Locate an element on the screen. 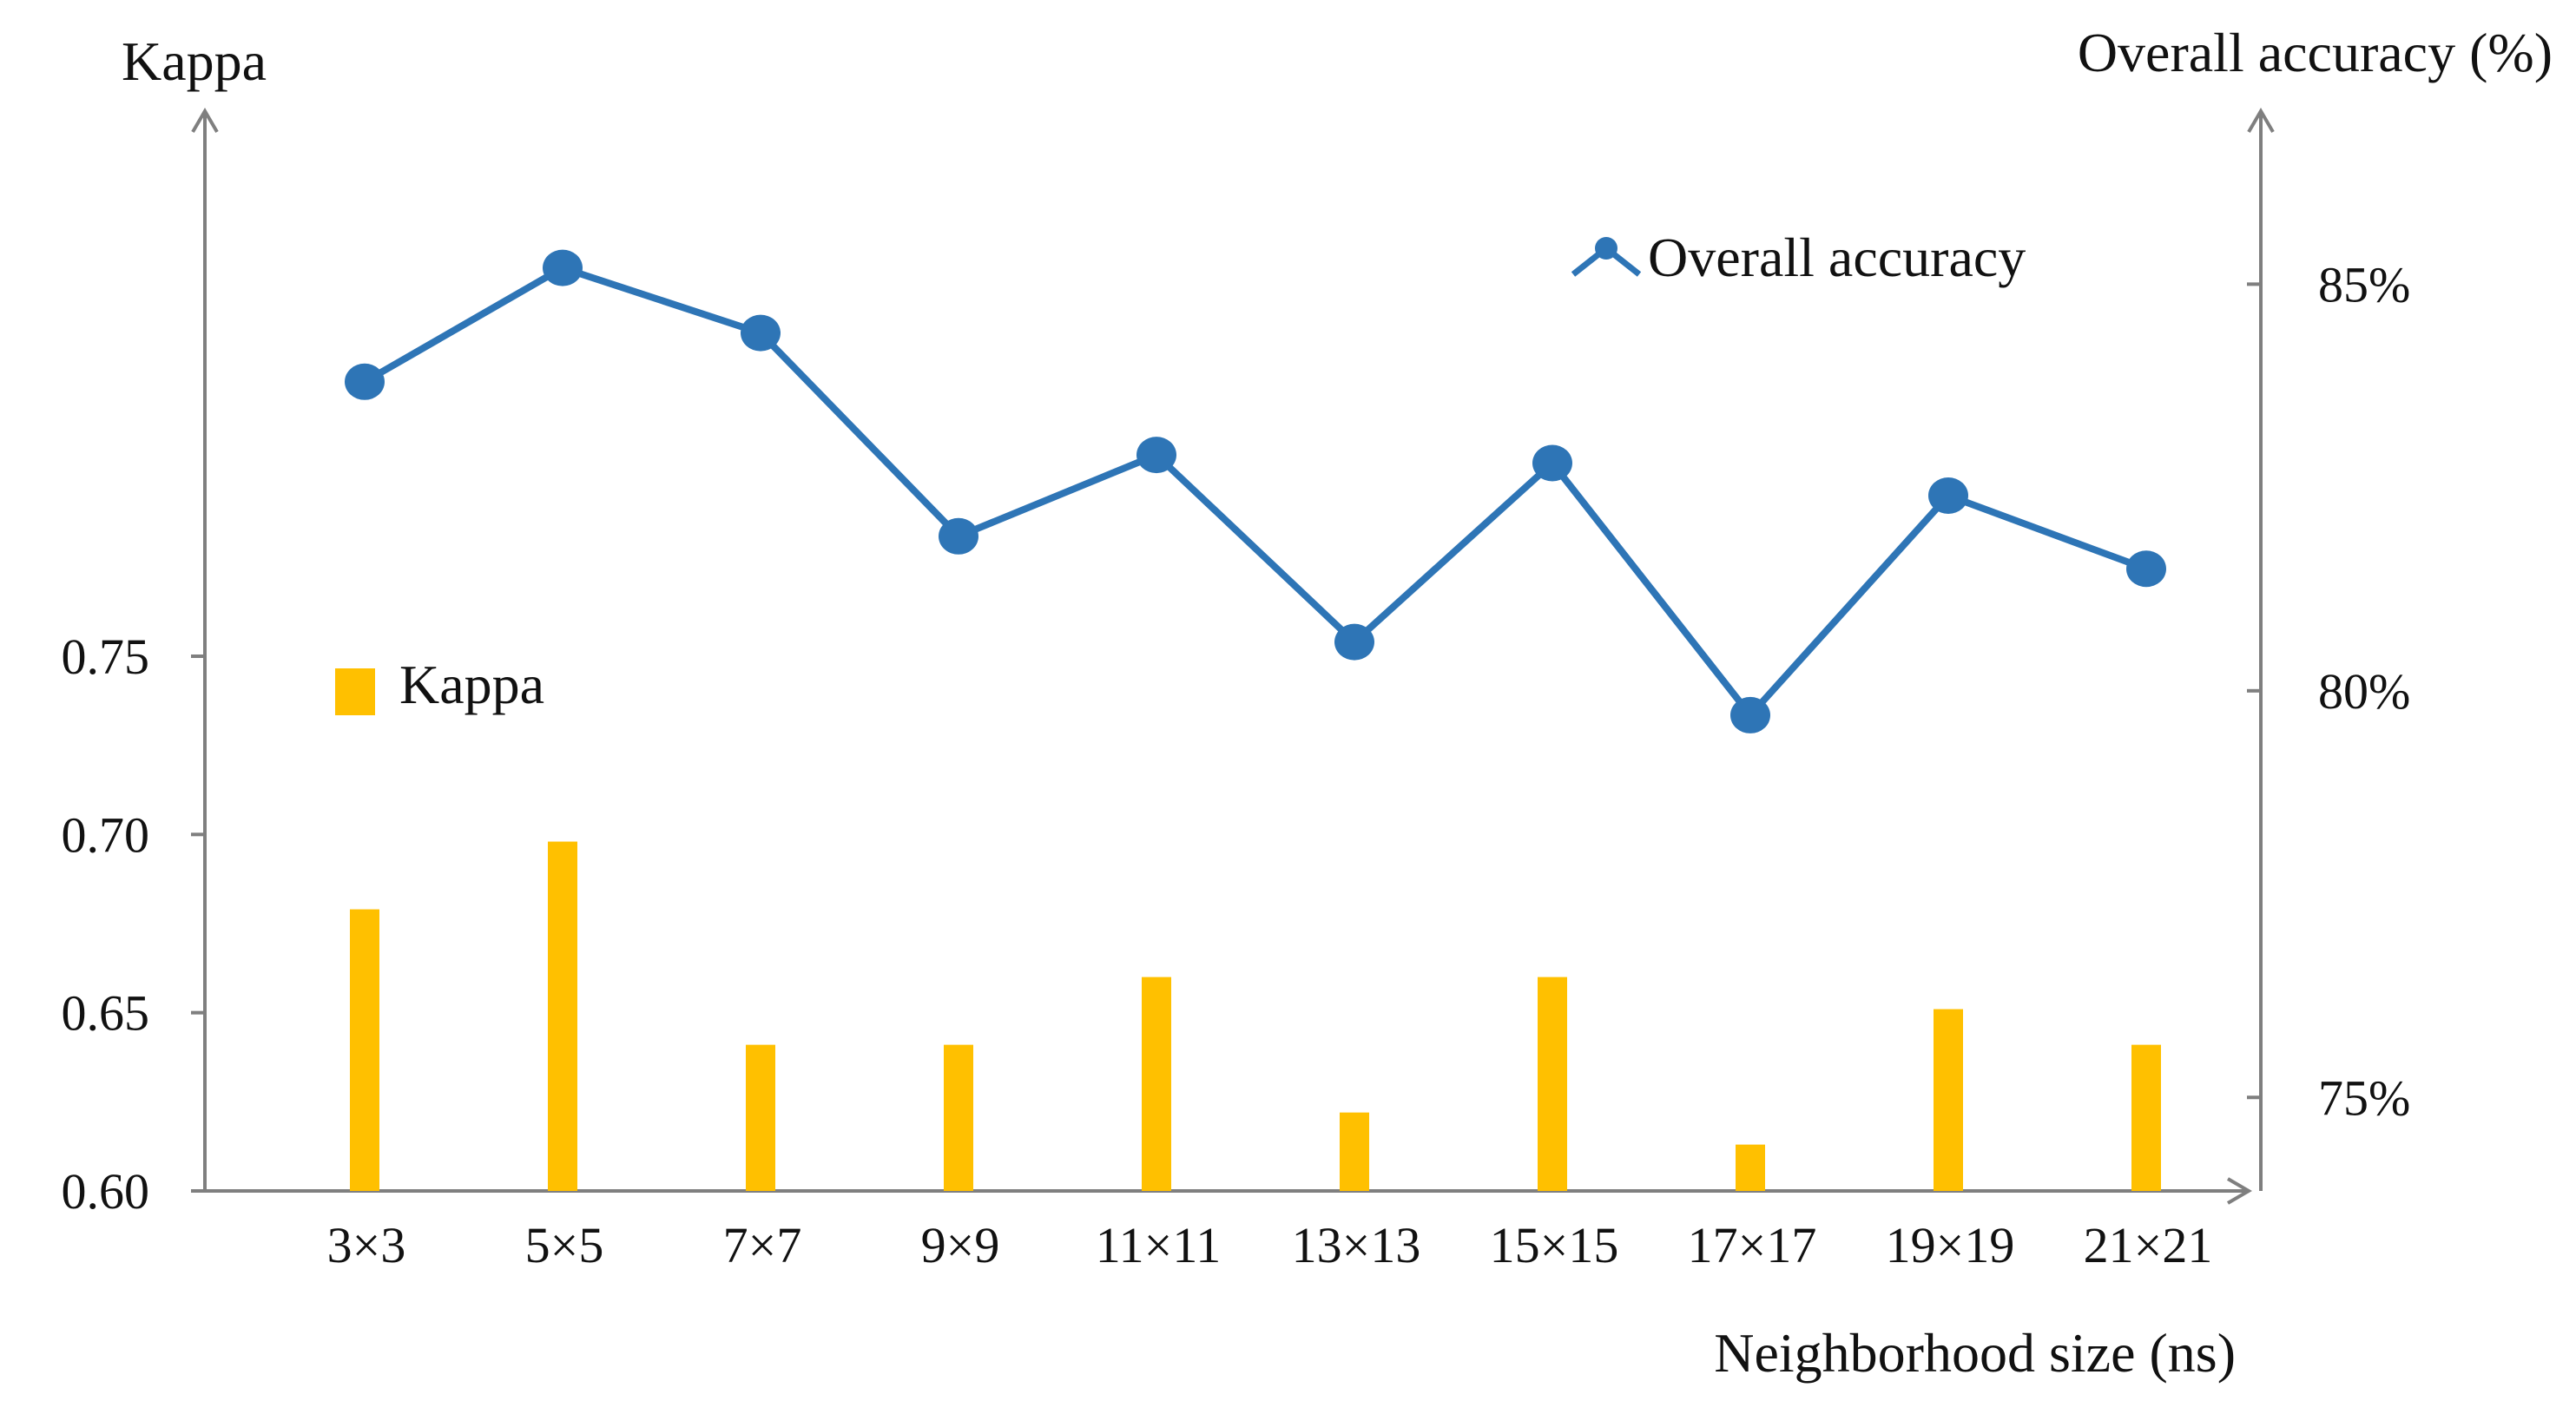  x-tick-label: 21×21 is located at coordinates (2148, 1245).